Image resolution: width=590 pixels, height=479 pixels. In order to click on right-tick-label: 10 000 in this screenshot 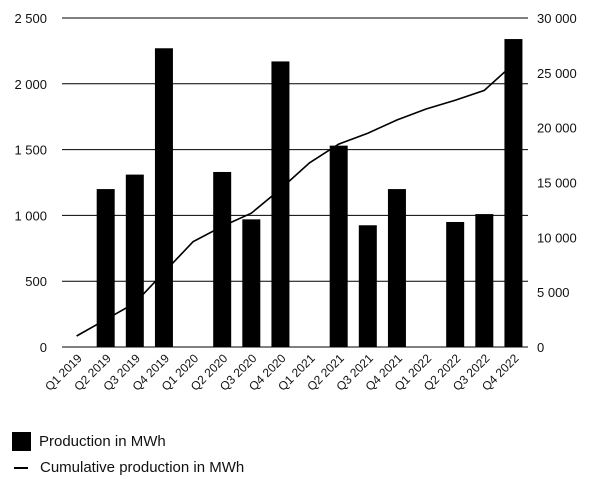, I will do `click(557, 237)`.